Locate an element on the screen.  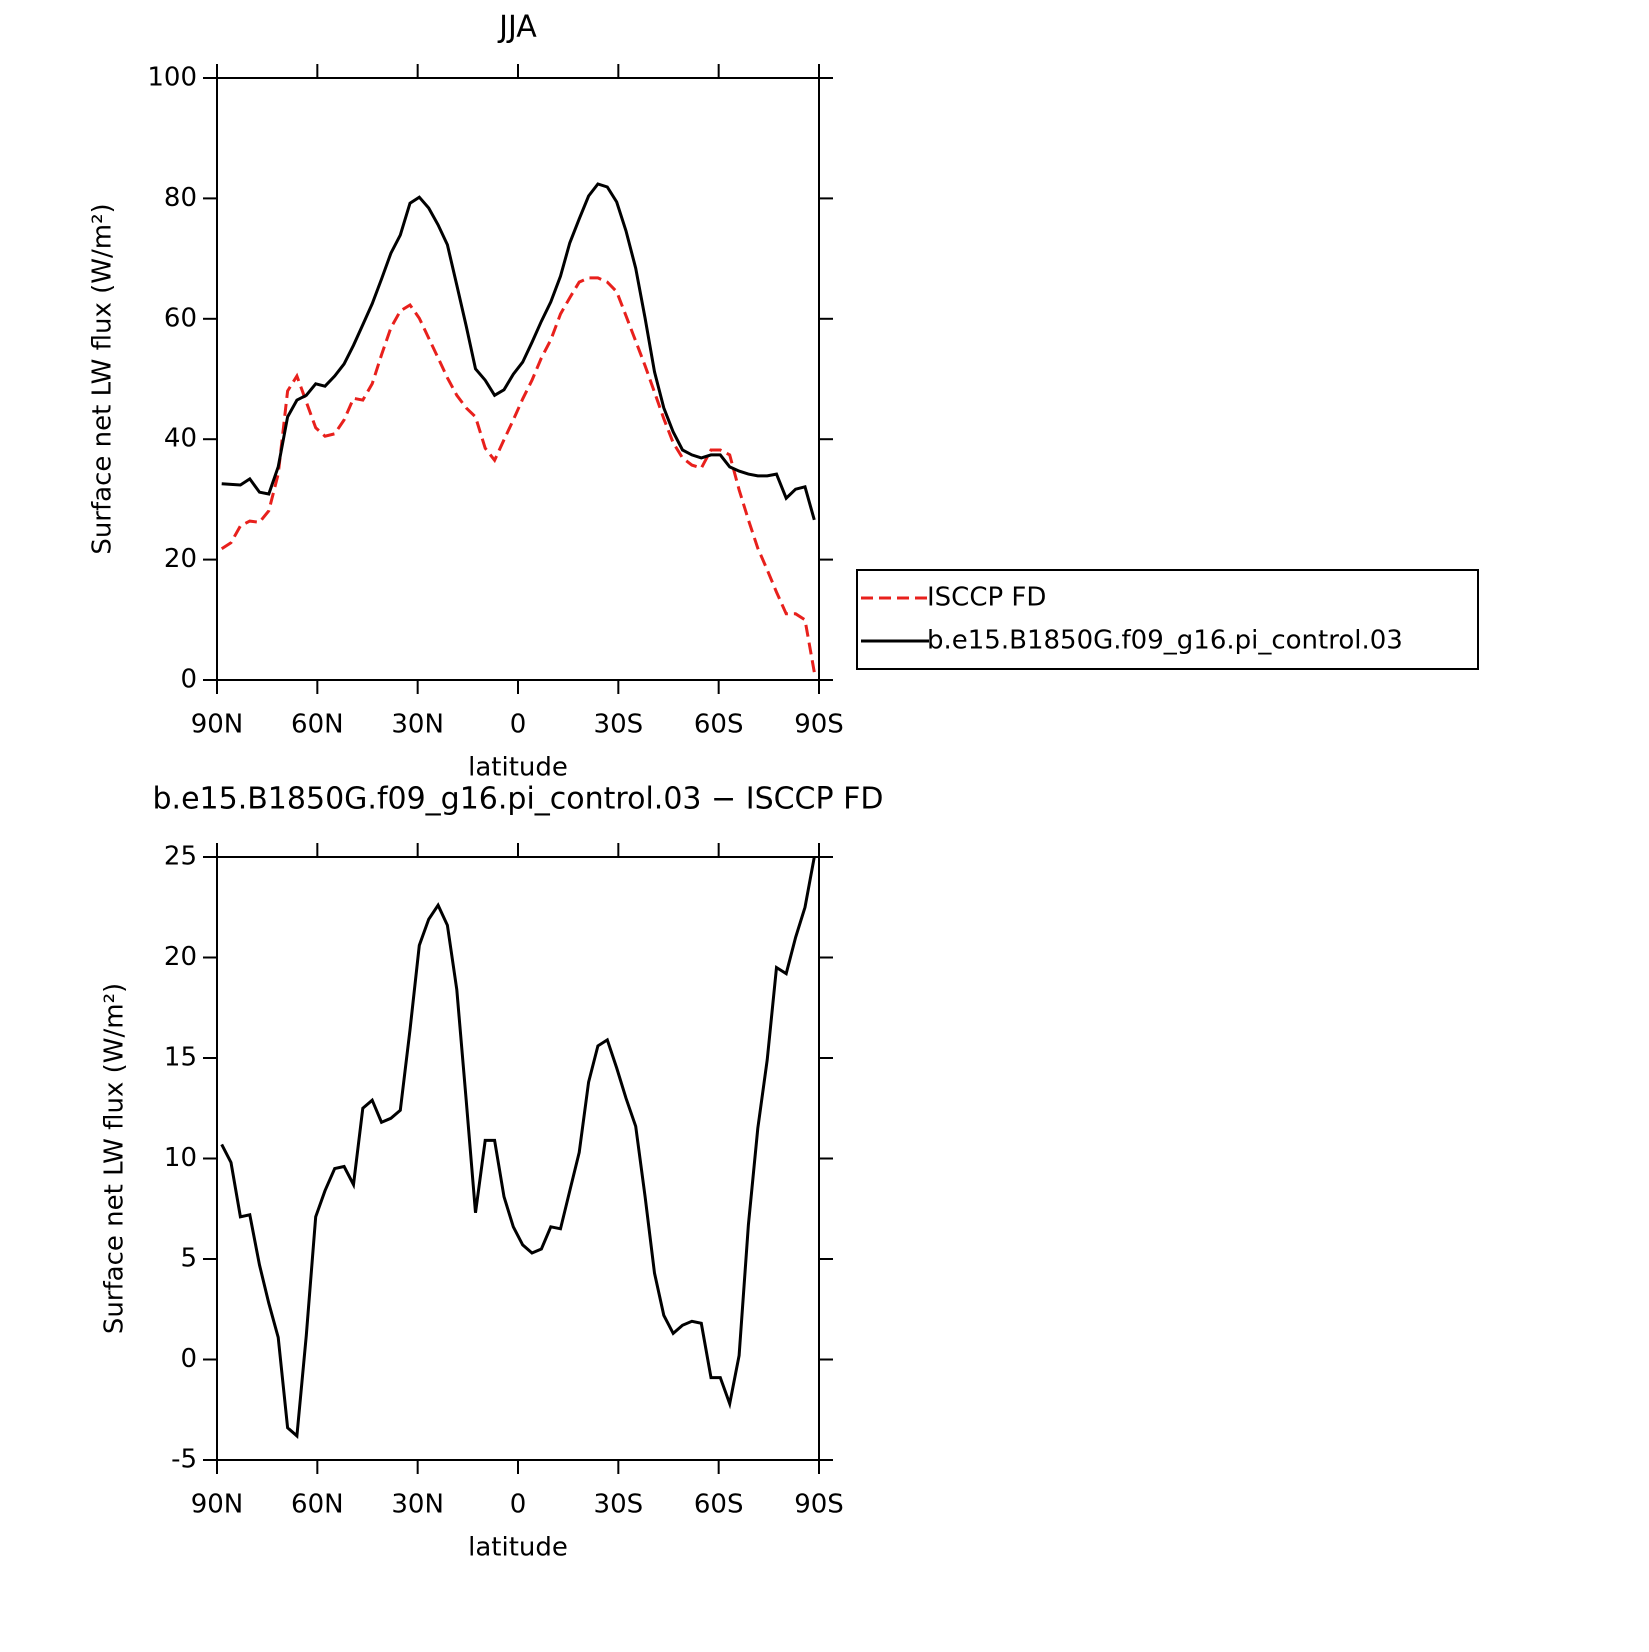
y-tick-label: 100 is located at coordinates (172, 78).